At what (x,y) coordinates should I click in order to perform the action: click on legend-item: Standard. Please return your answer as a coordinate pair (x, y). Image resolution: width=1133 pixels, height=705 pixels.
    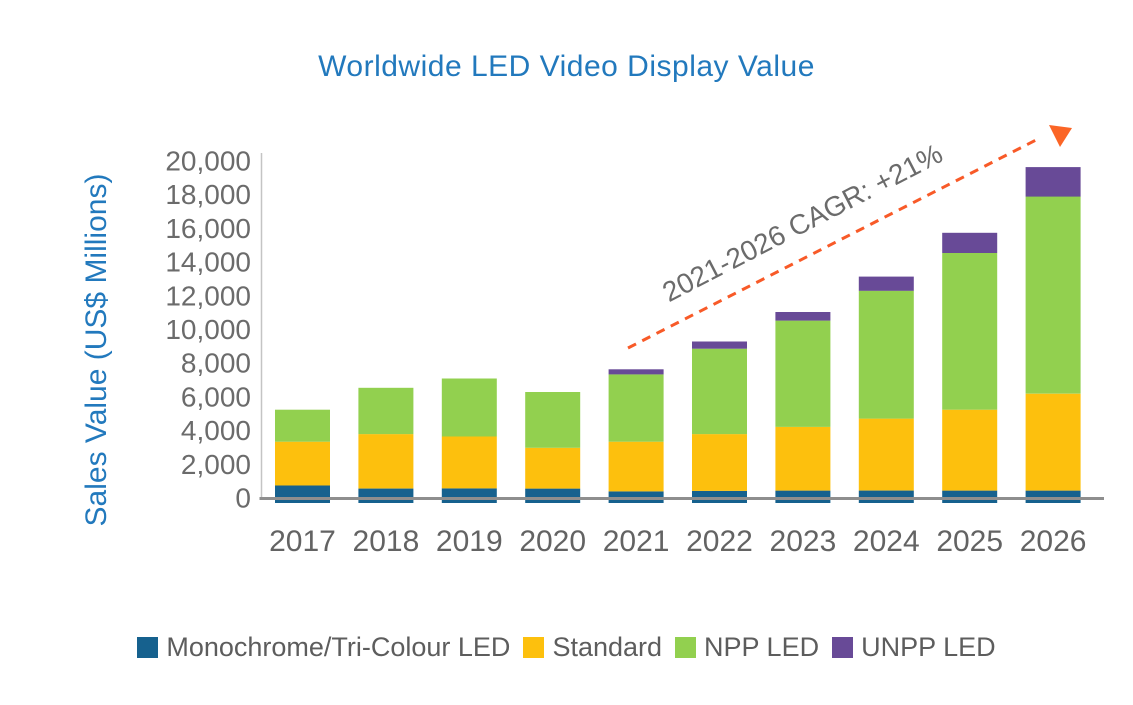
    Looking at the image, I should click on (592, 647).